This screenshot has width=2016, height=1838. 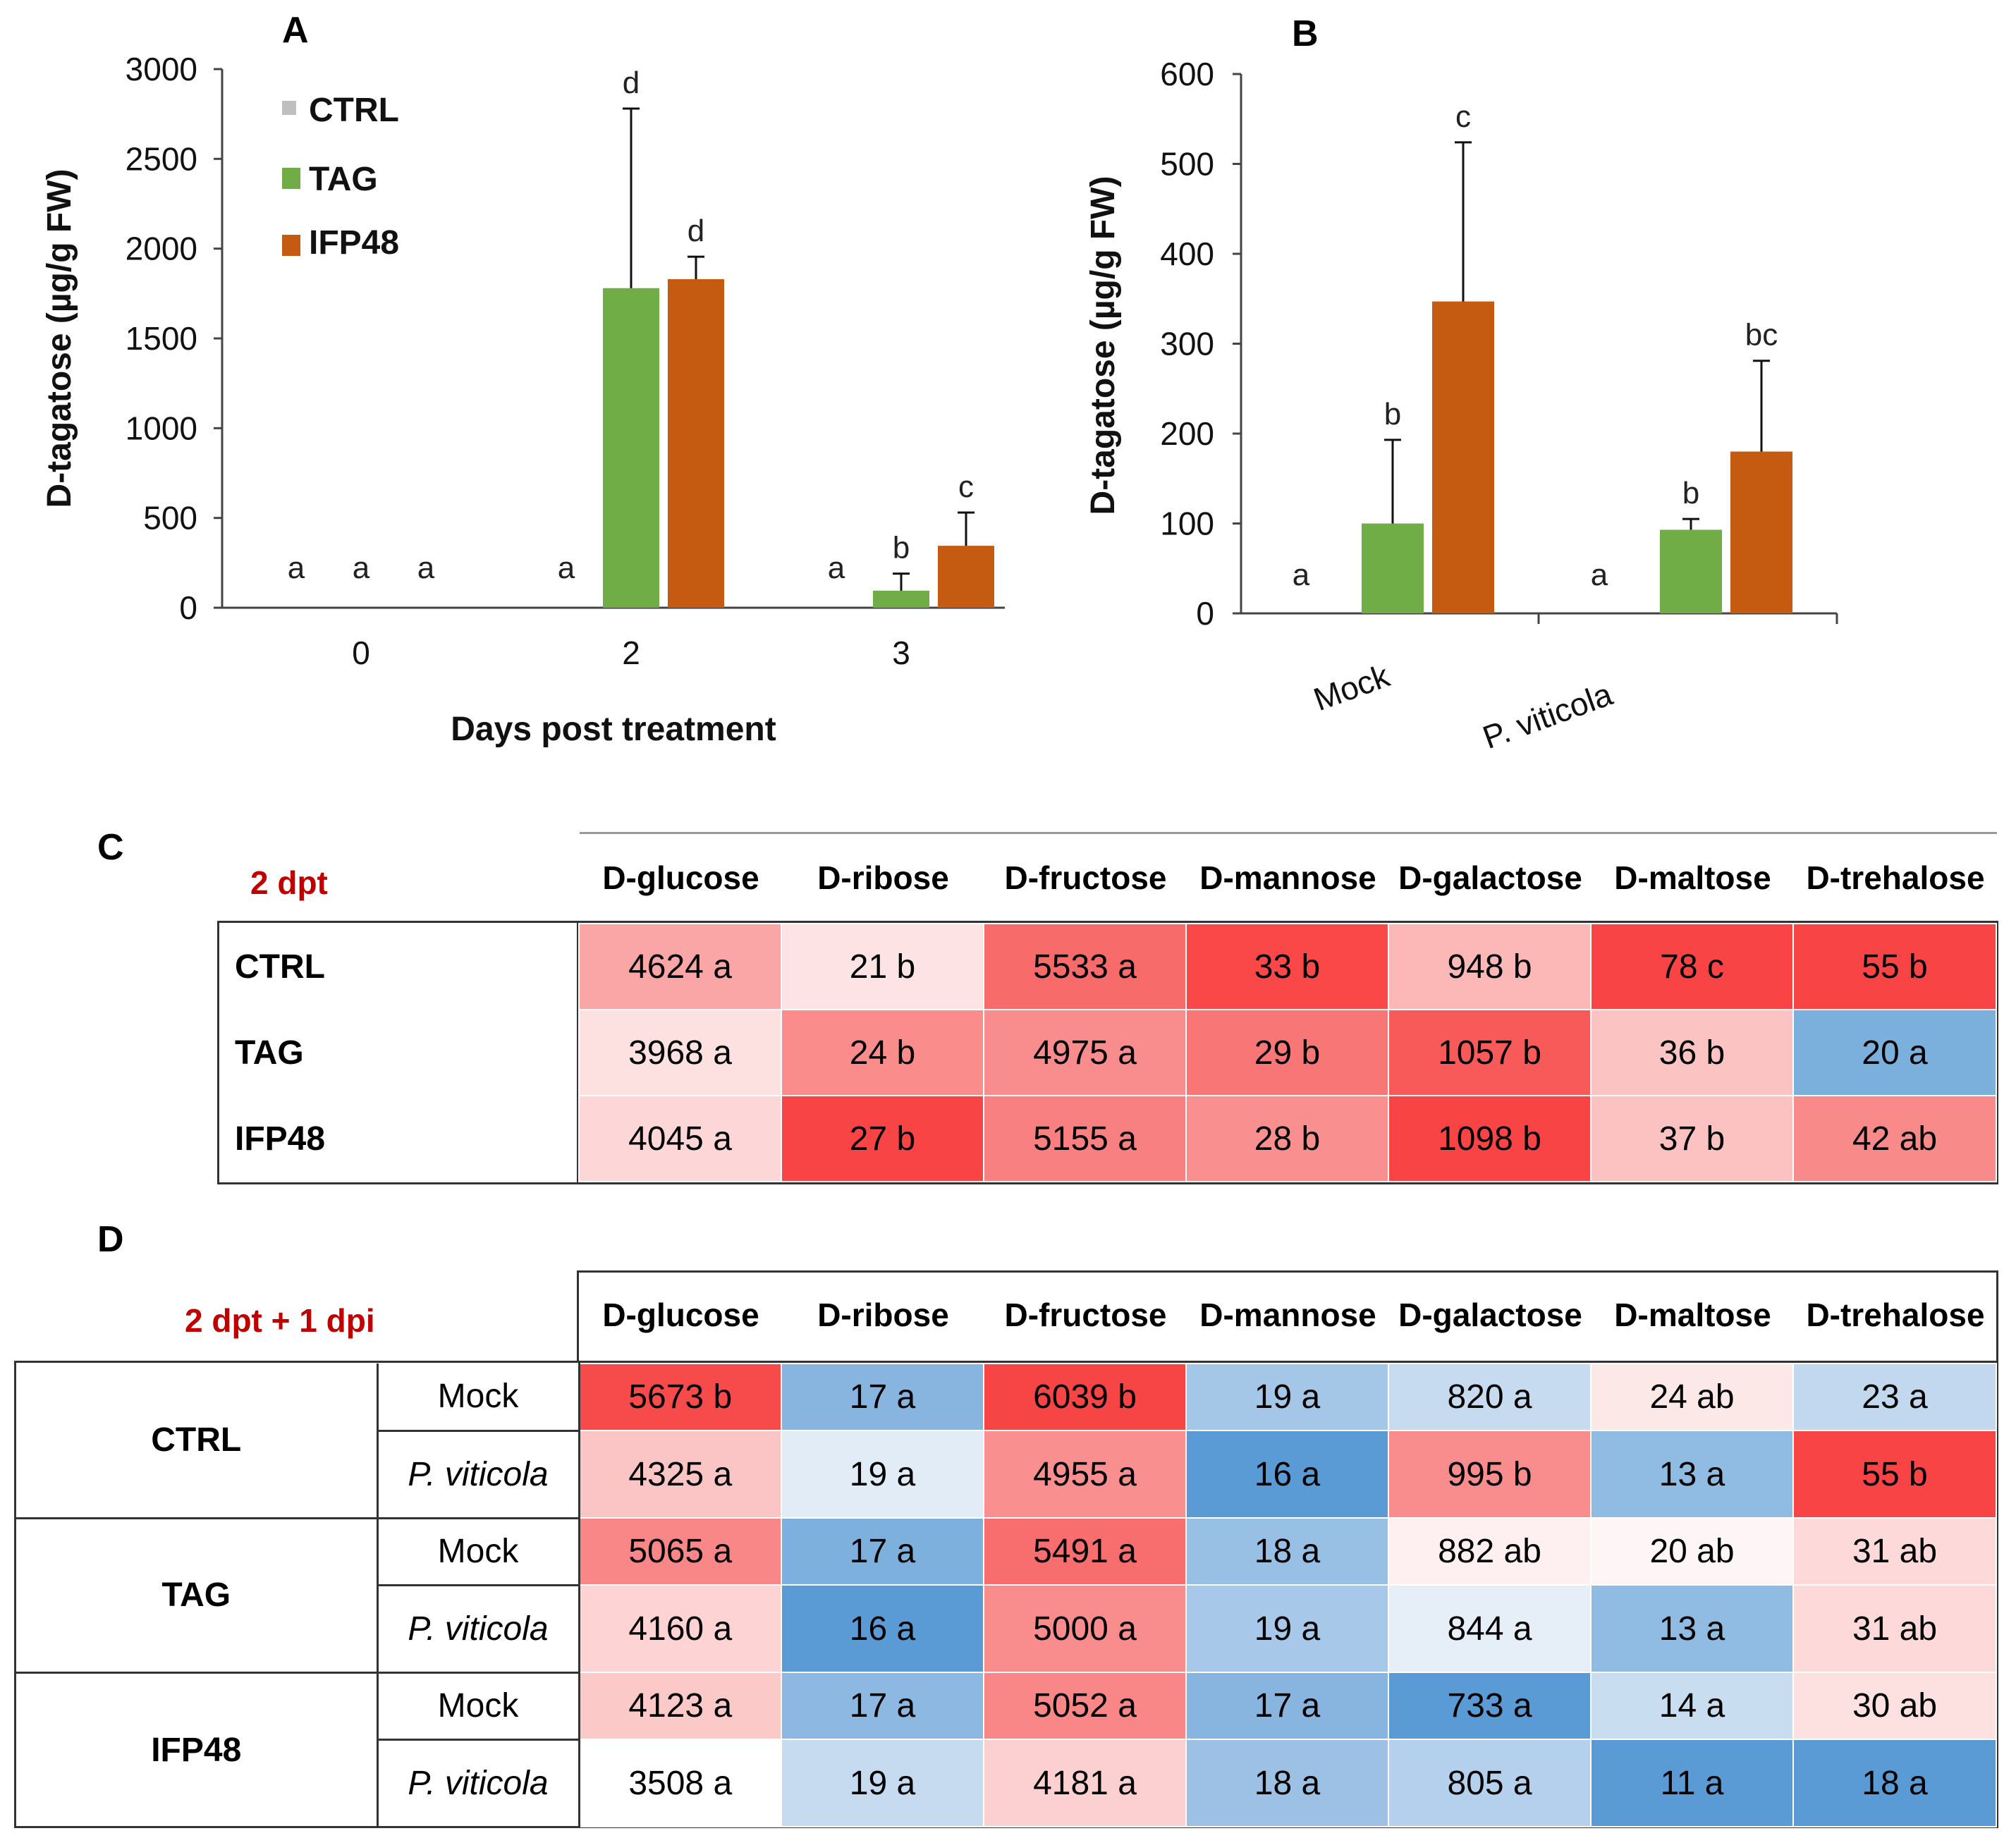 I want to click on legend-label-ctrl: CTRL, so click(x=354, y=110).